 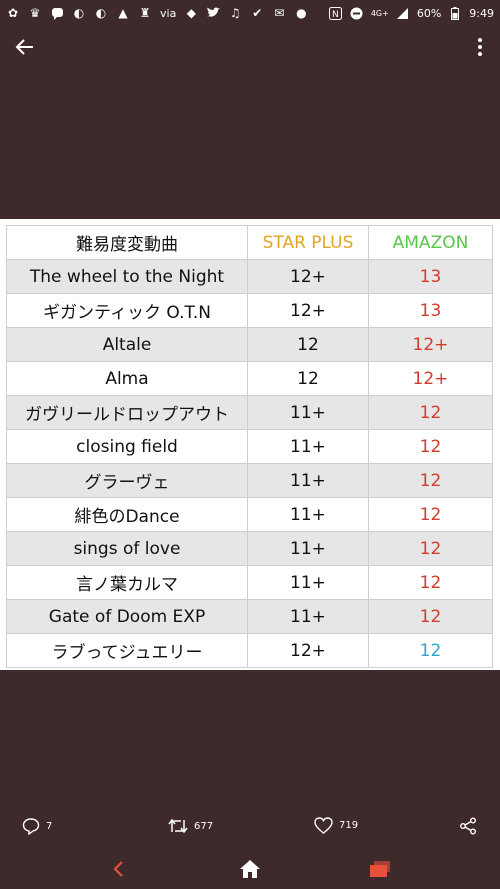 I want to click on kebab-menu-icon, so click(x=480, y=47).